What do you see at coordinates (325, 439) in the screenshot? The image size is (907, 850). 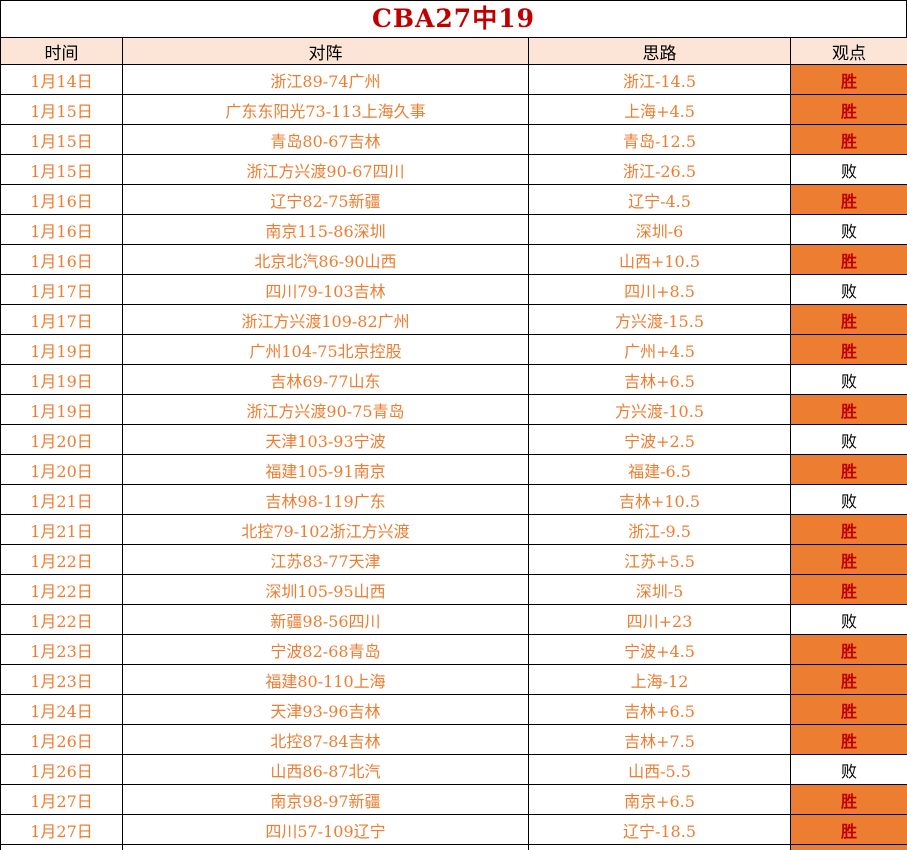 I see `match-cell: 天津103-93宁波` at bounding box center [325, 439].